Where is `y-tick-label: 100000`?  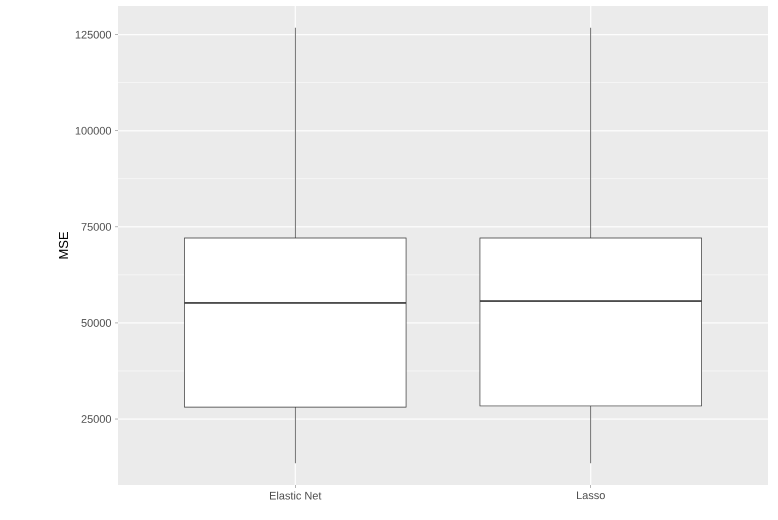 y-tick-label: 100000 is located at coordinates (94, 130).